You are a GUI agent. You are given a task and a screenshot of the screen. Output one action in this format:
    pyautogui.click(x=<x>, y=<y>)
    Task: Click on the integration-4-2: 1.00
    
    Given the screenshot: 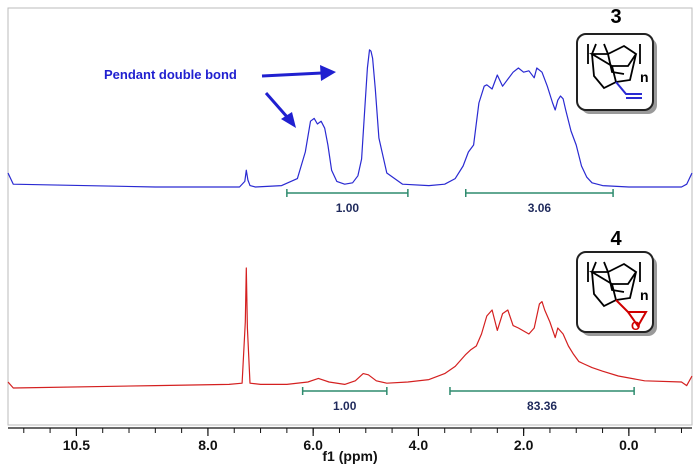 What is the action you would take?
    pyautogui.click(x=344, y=400)
    